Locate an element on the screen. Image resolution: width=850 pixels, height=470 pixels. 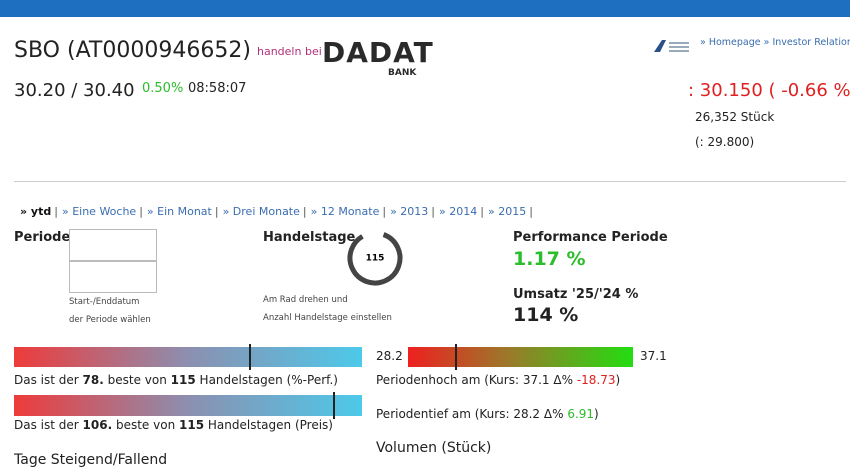
volume-label: Volumen (Stück) is located at coordinates (434, 448).